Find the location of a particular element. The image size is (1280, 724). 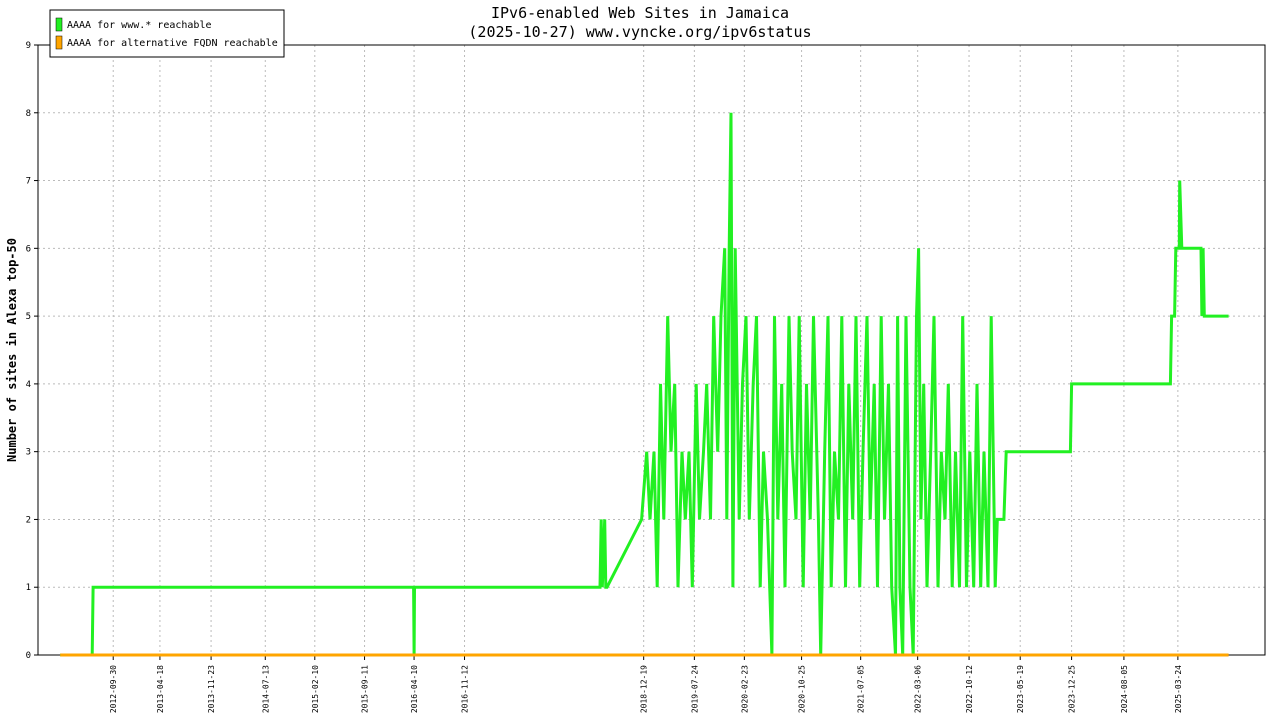

x-tick-label: 2014-07-13 is located at coordinates (265, 689).